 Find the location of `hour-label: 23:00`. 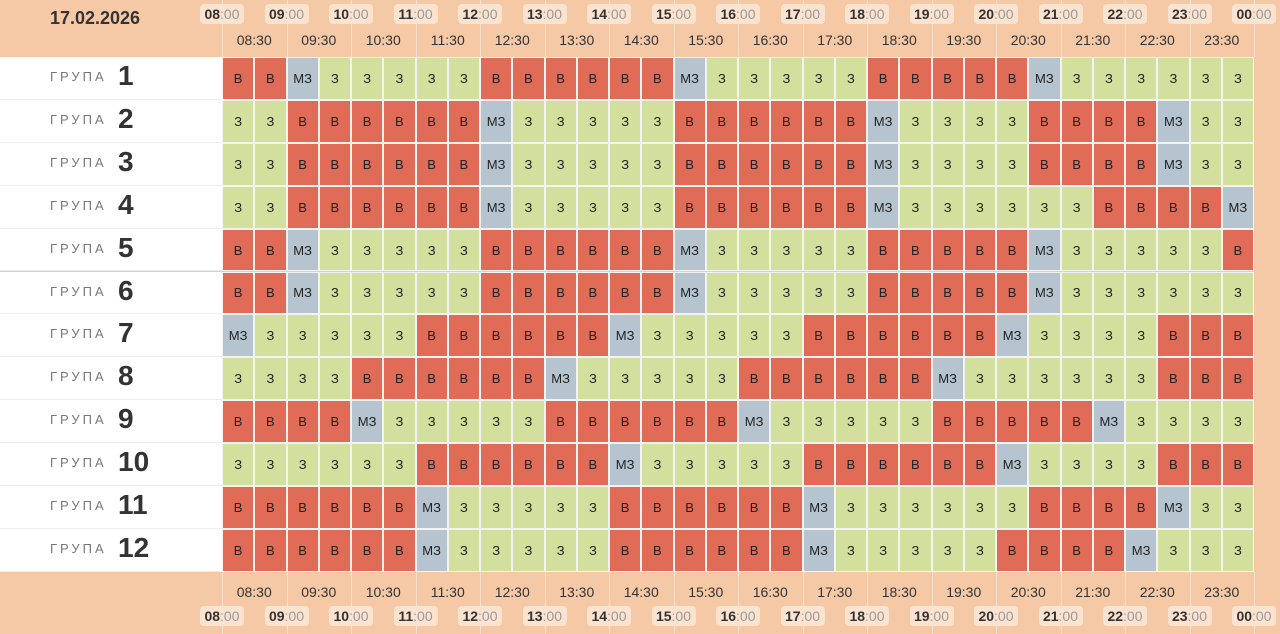

hour-label: 23:00 is located at coordinates (1189, 616).